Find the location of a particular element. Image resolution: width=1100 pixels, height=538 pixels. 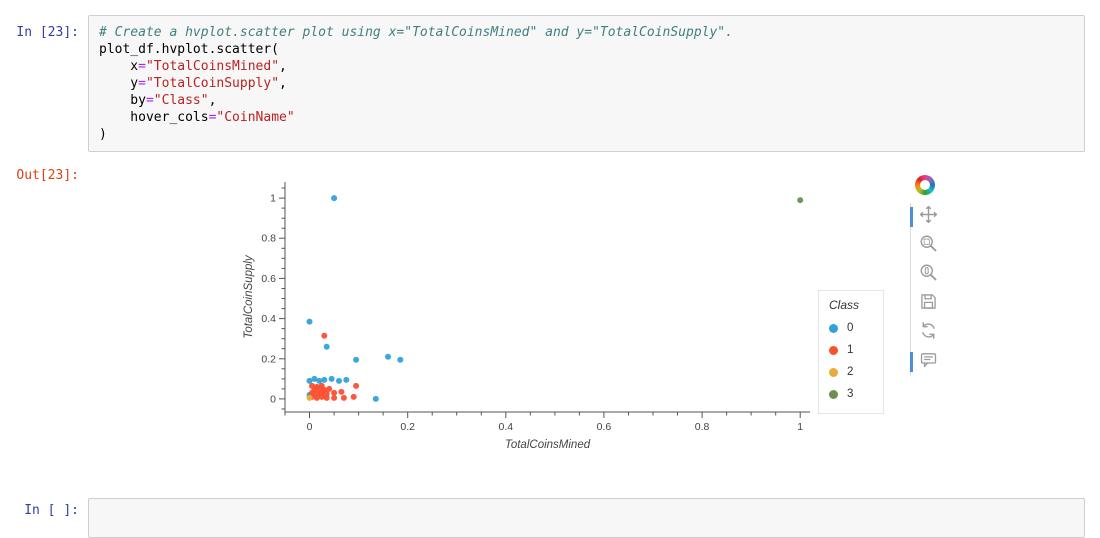

pan-tool-button is located at coordinates (925, 217).